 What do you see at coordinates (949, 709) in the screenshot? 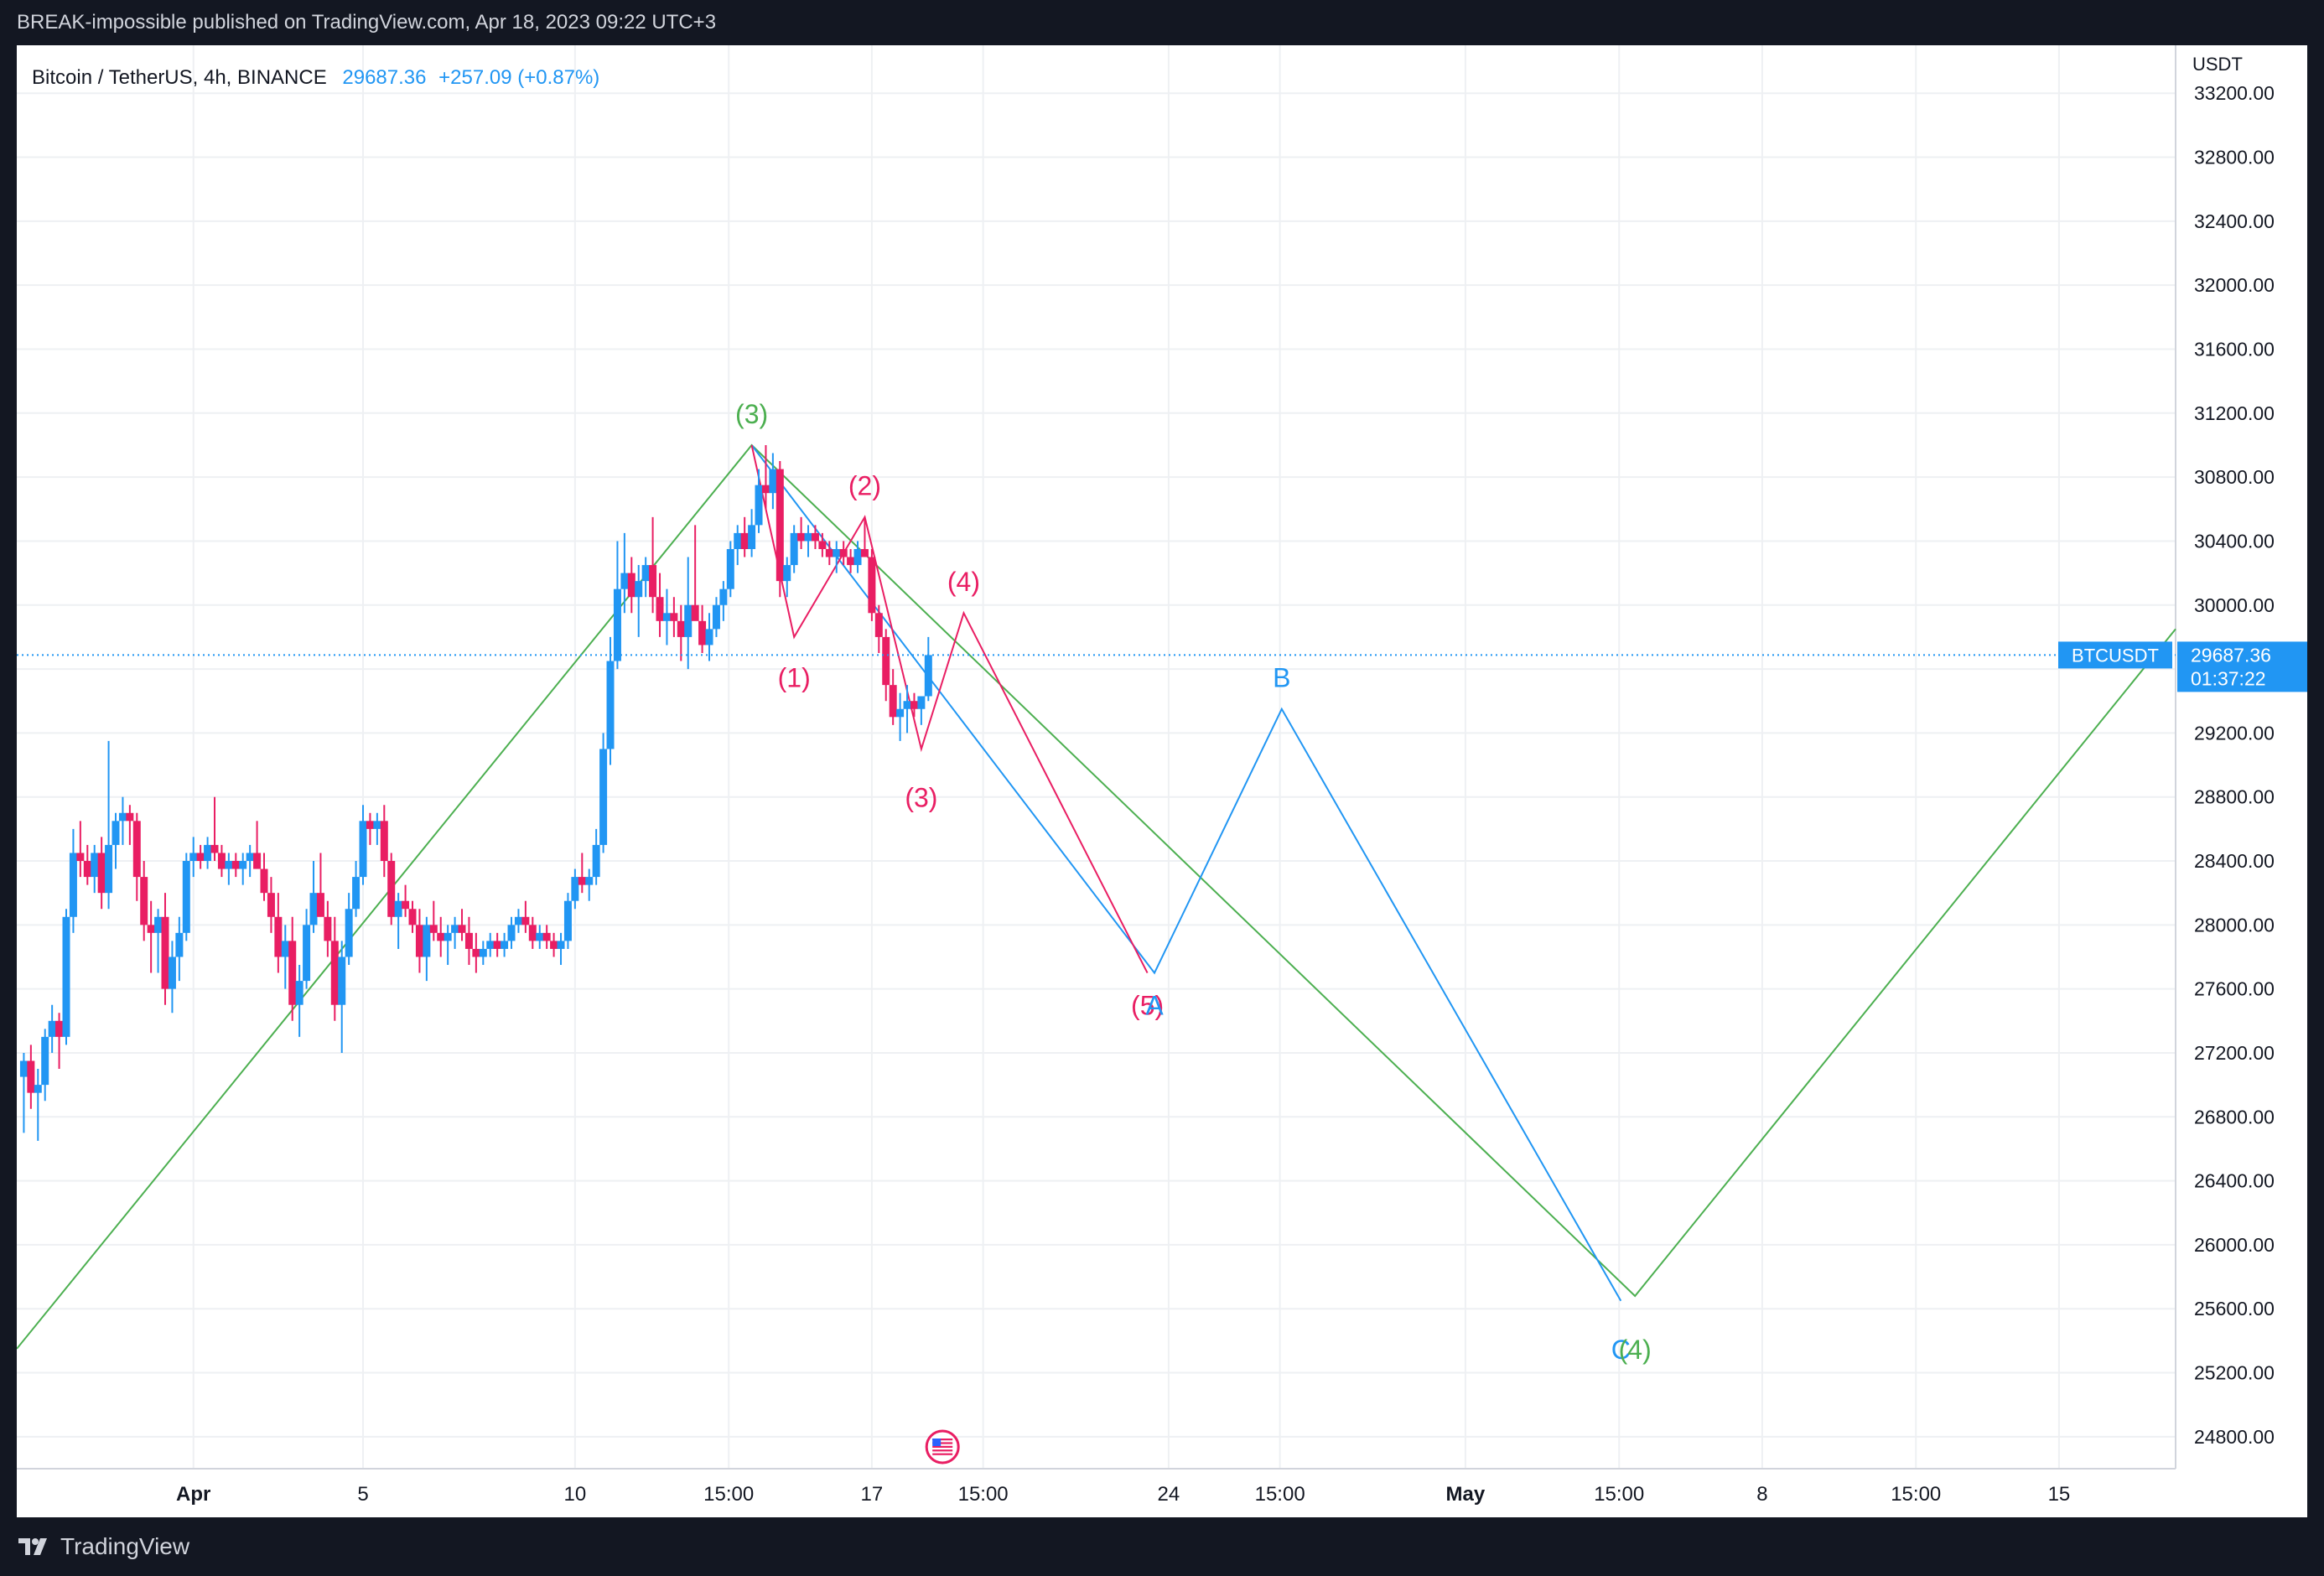
I see `wave-line-pink_wave` at bounding box center [949, 709].